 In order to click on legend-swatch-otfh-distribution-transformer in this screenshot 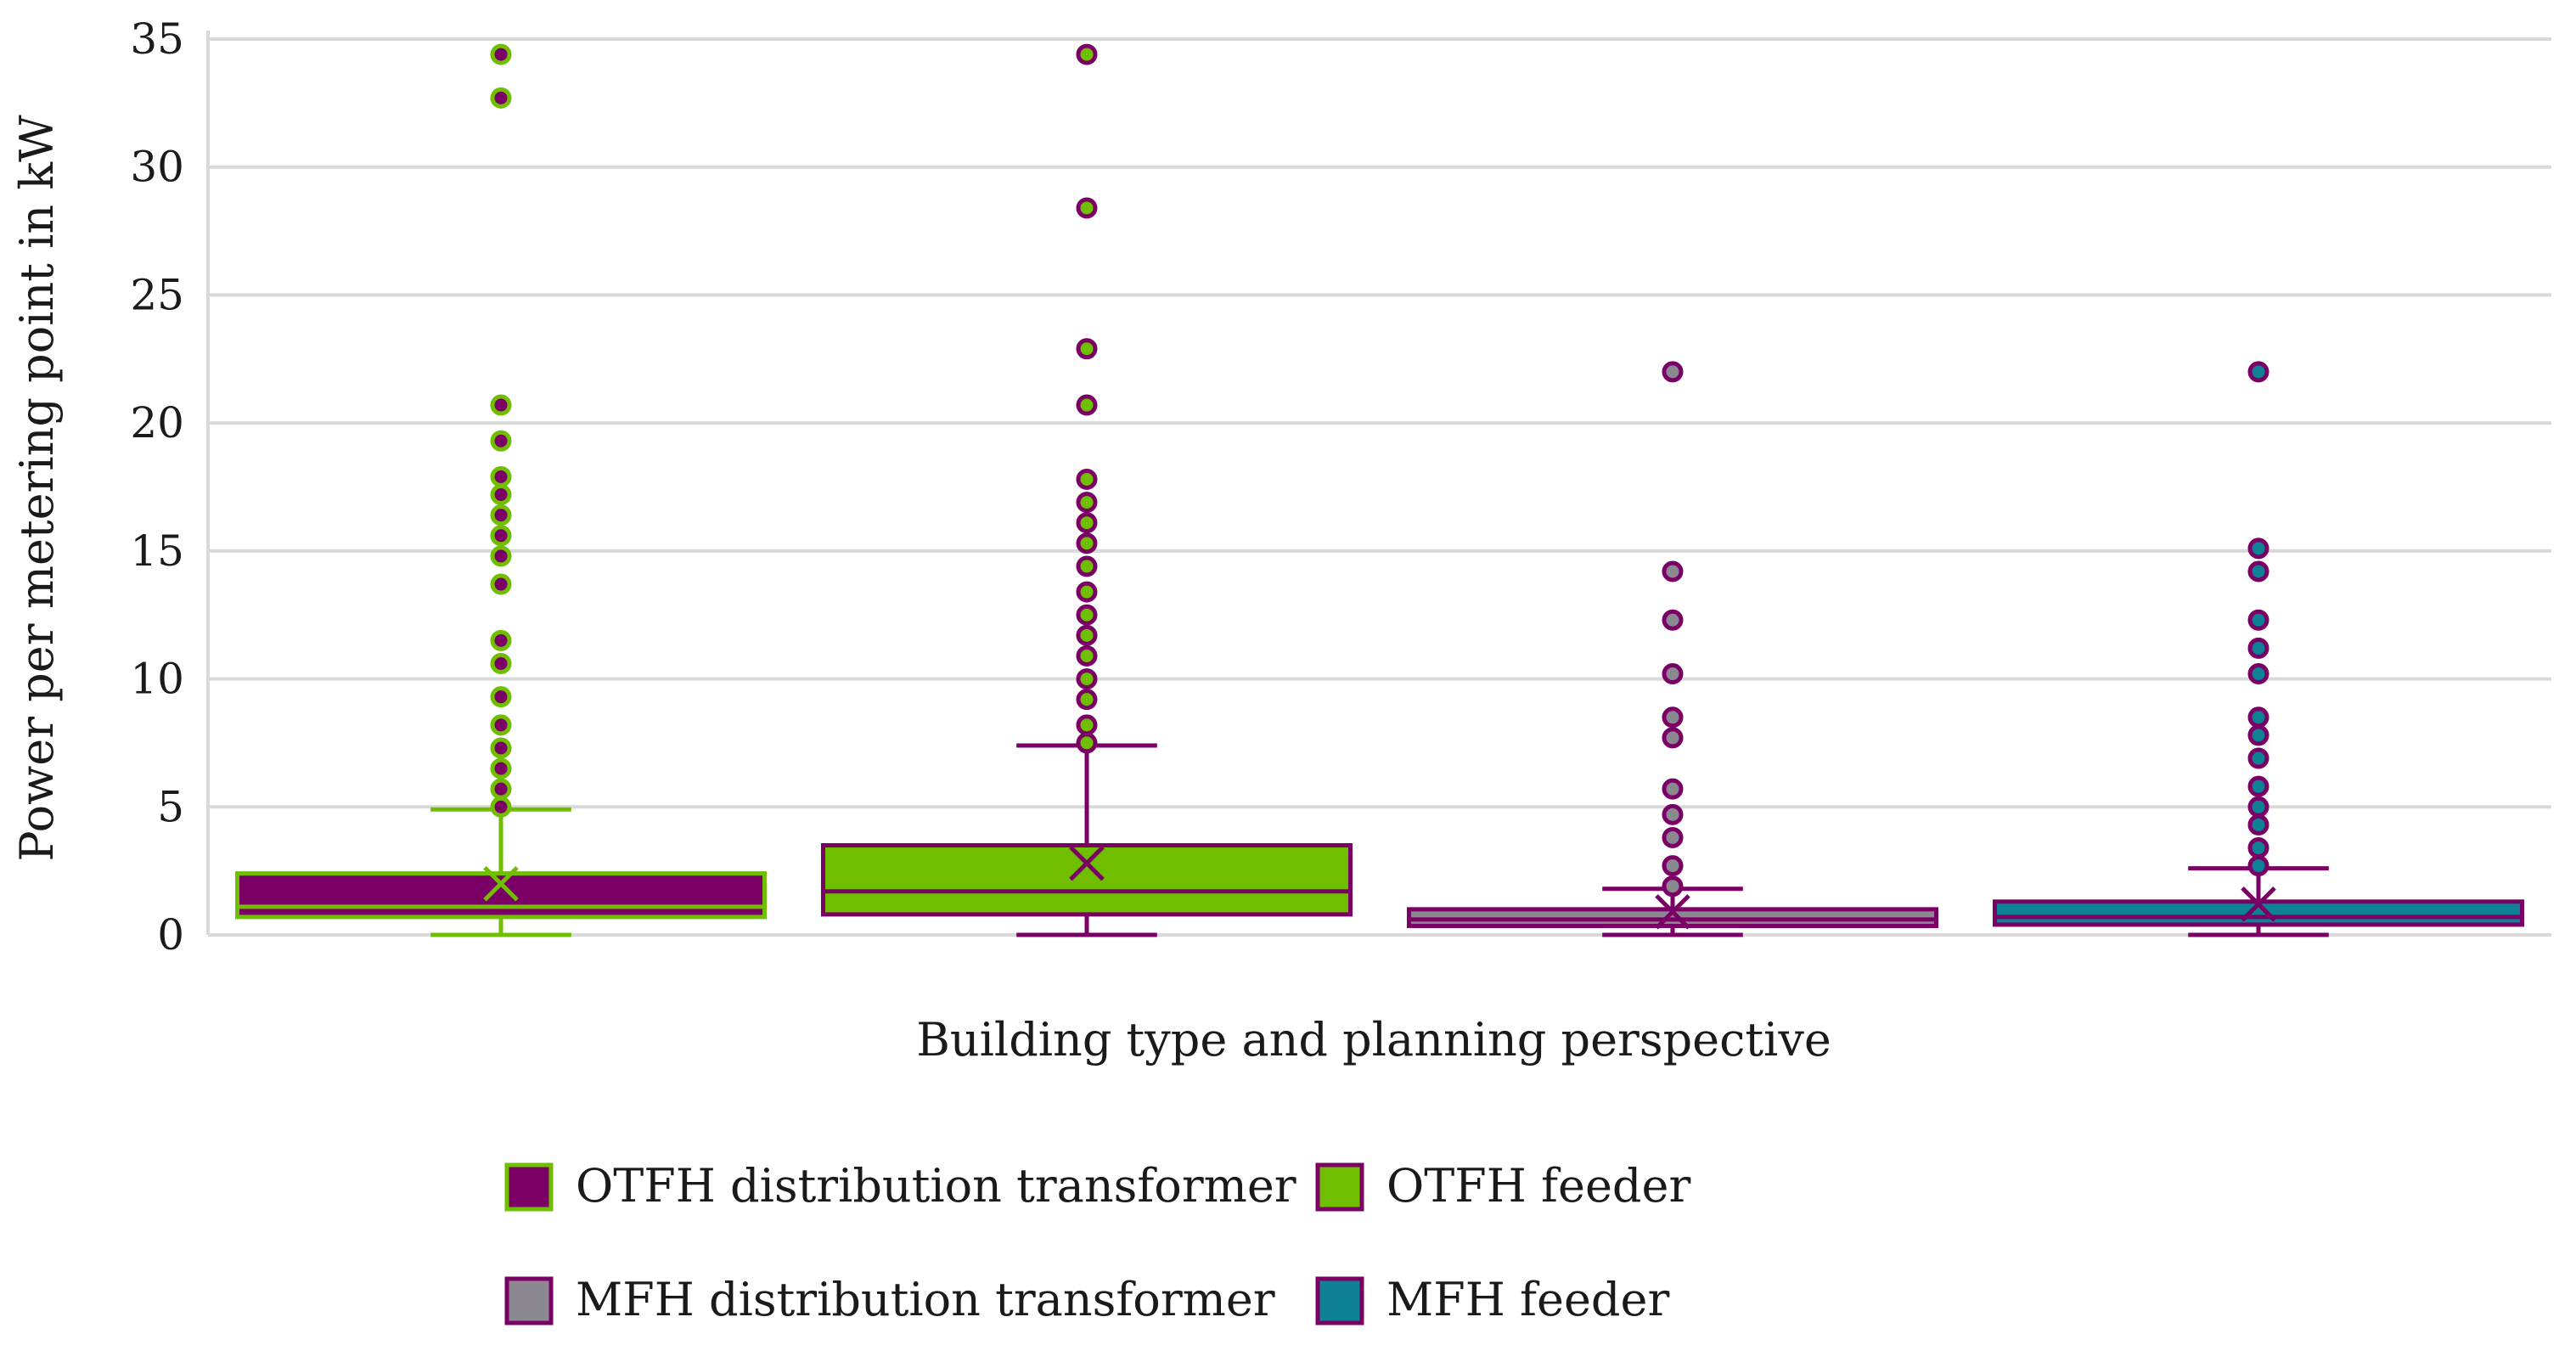, I will do `click(529, 1187)`.